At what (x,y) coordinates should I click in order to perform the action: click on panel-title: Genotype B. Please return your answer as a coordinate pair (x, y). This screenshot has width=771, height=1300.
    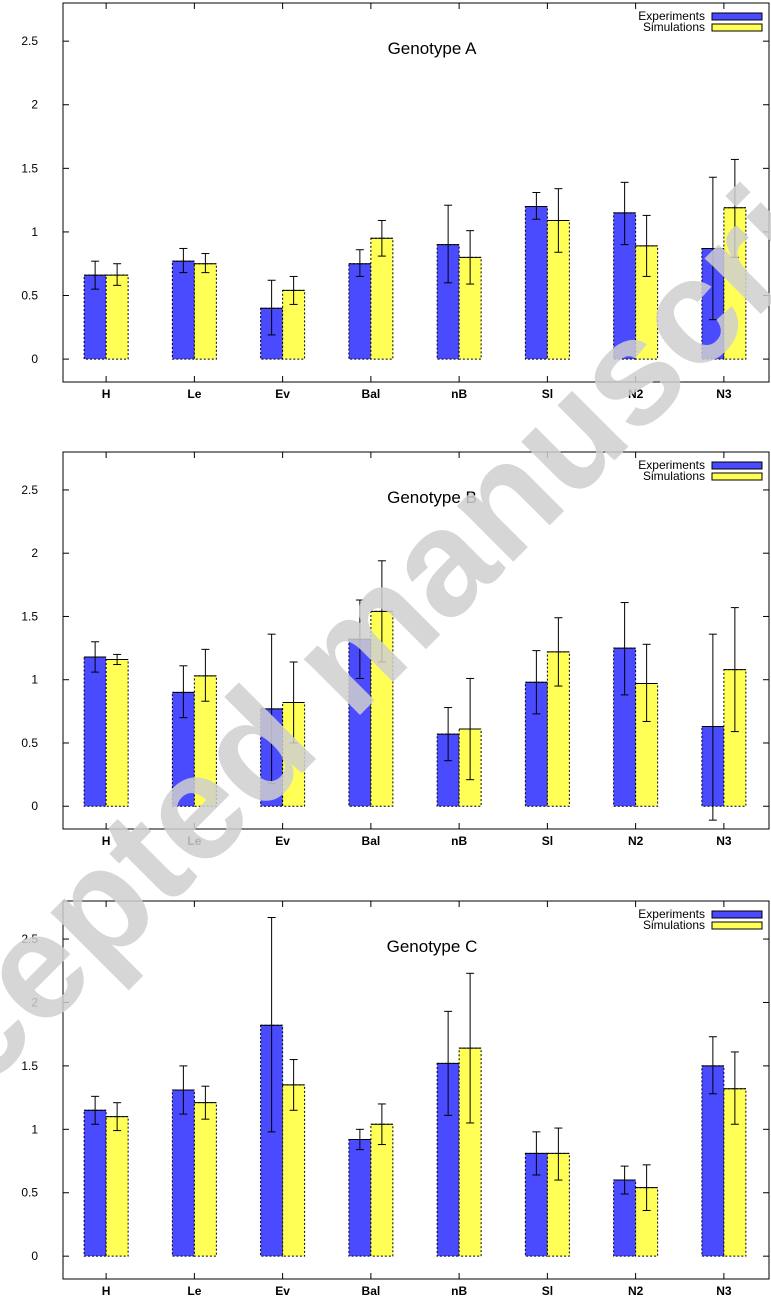
    Looking at the image, I should click on (432, 497).